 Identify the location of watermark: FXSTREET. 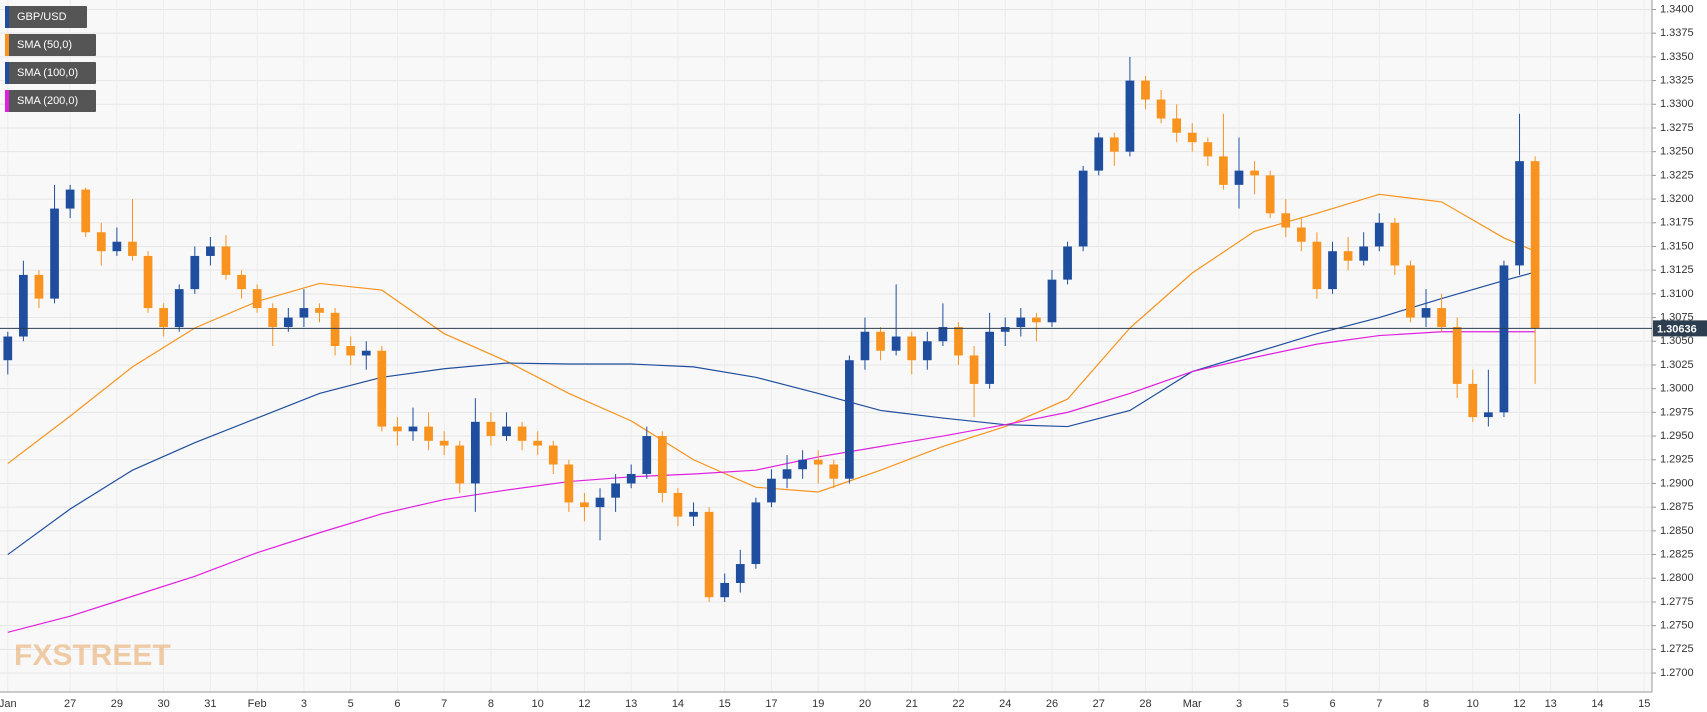
(92, 655).